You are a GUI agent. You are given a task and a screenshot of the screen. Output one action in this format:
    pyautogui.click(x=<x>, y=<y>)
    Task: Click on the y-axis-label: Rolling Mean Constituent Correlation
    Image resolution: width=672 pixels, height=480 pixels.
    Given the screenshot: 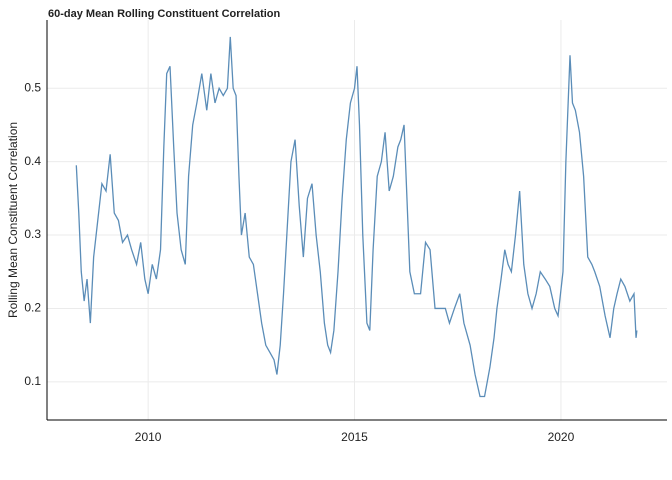 What is the action you would take?
    pyautogui.click(x=13, y=220)
    